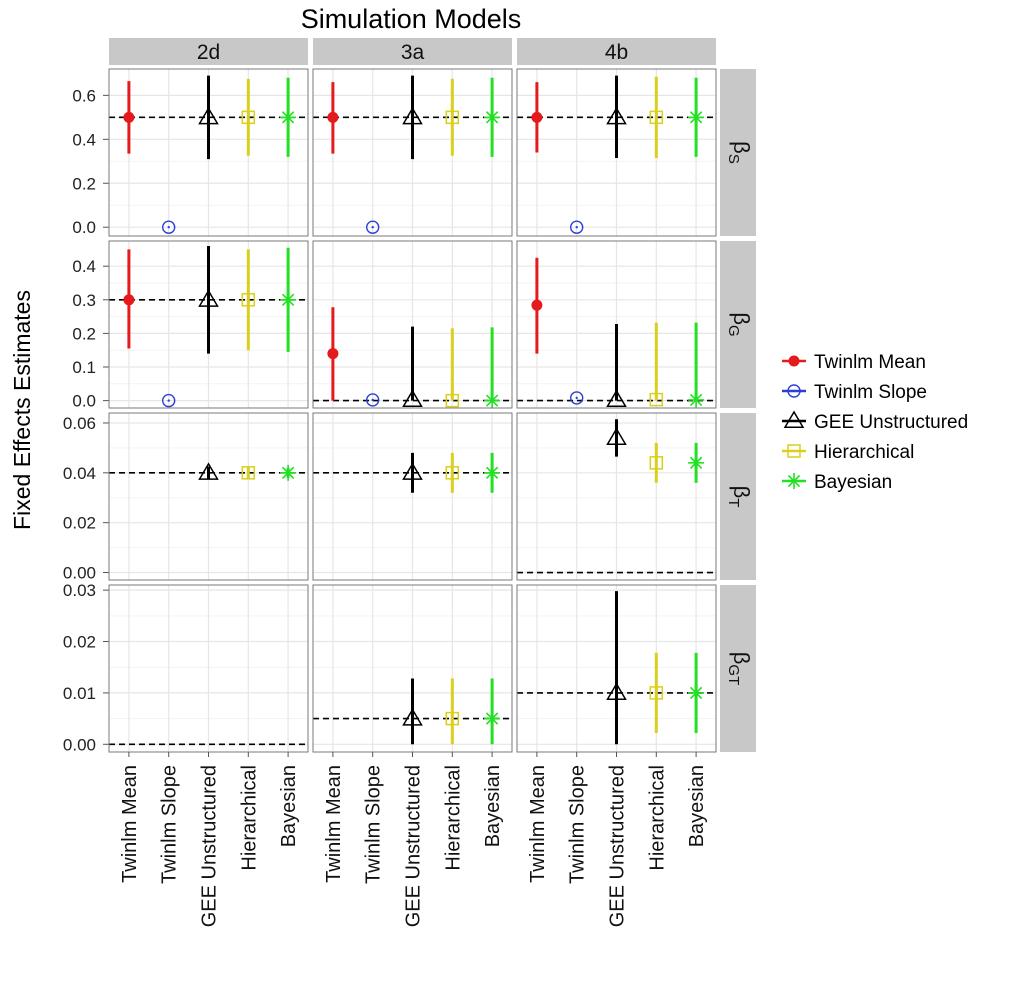 Image resolution: width=1011 pixels, height=981 pixels. Describe the element at coordinates (412, 152) in the screenshot. I see `panel-3a-S` at that location.